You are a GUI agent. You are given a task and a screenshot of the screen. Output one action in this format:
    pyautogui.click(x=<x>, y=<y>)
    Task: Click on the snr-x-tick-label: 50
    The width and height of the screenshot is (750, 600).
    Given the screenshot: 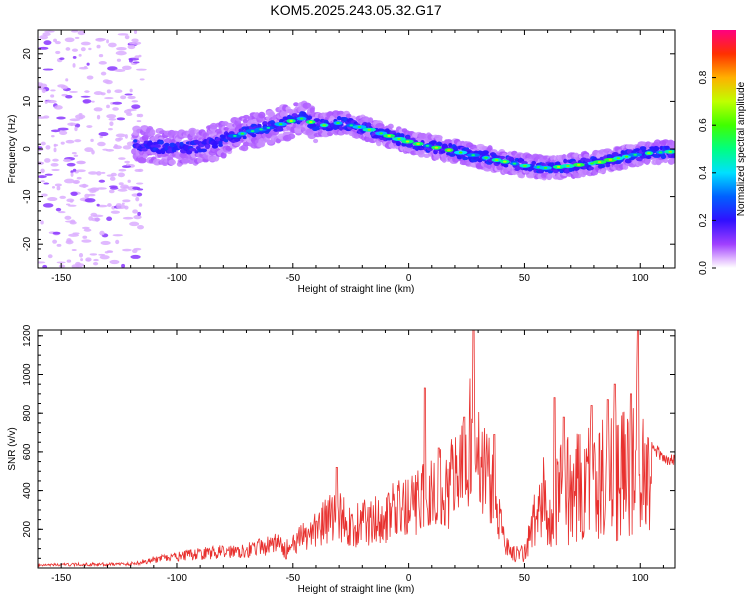 What is the action you would take?
    pyautogui.click(x=525, y=578)
    